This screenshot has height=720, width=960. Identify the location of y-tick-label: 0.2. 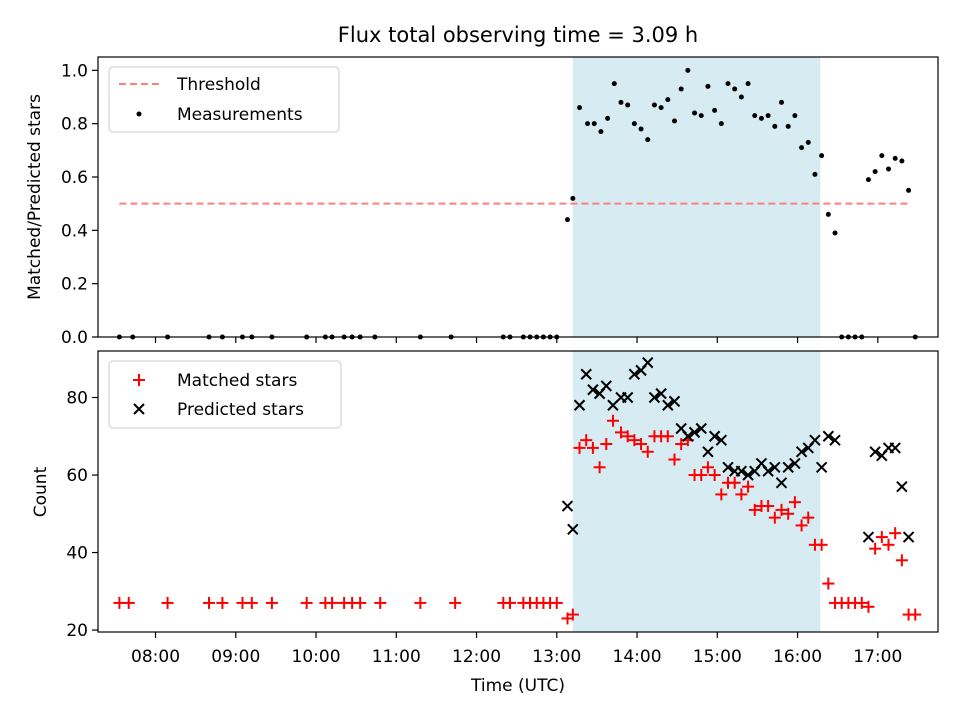
(74, 285).